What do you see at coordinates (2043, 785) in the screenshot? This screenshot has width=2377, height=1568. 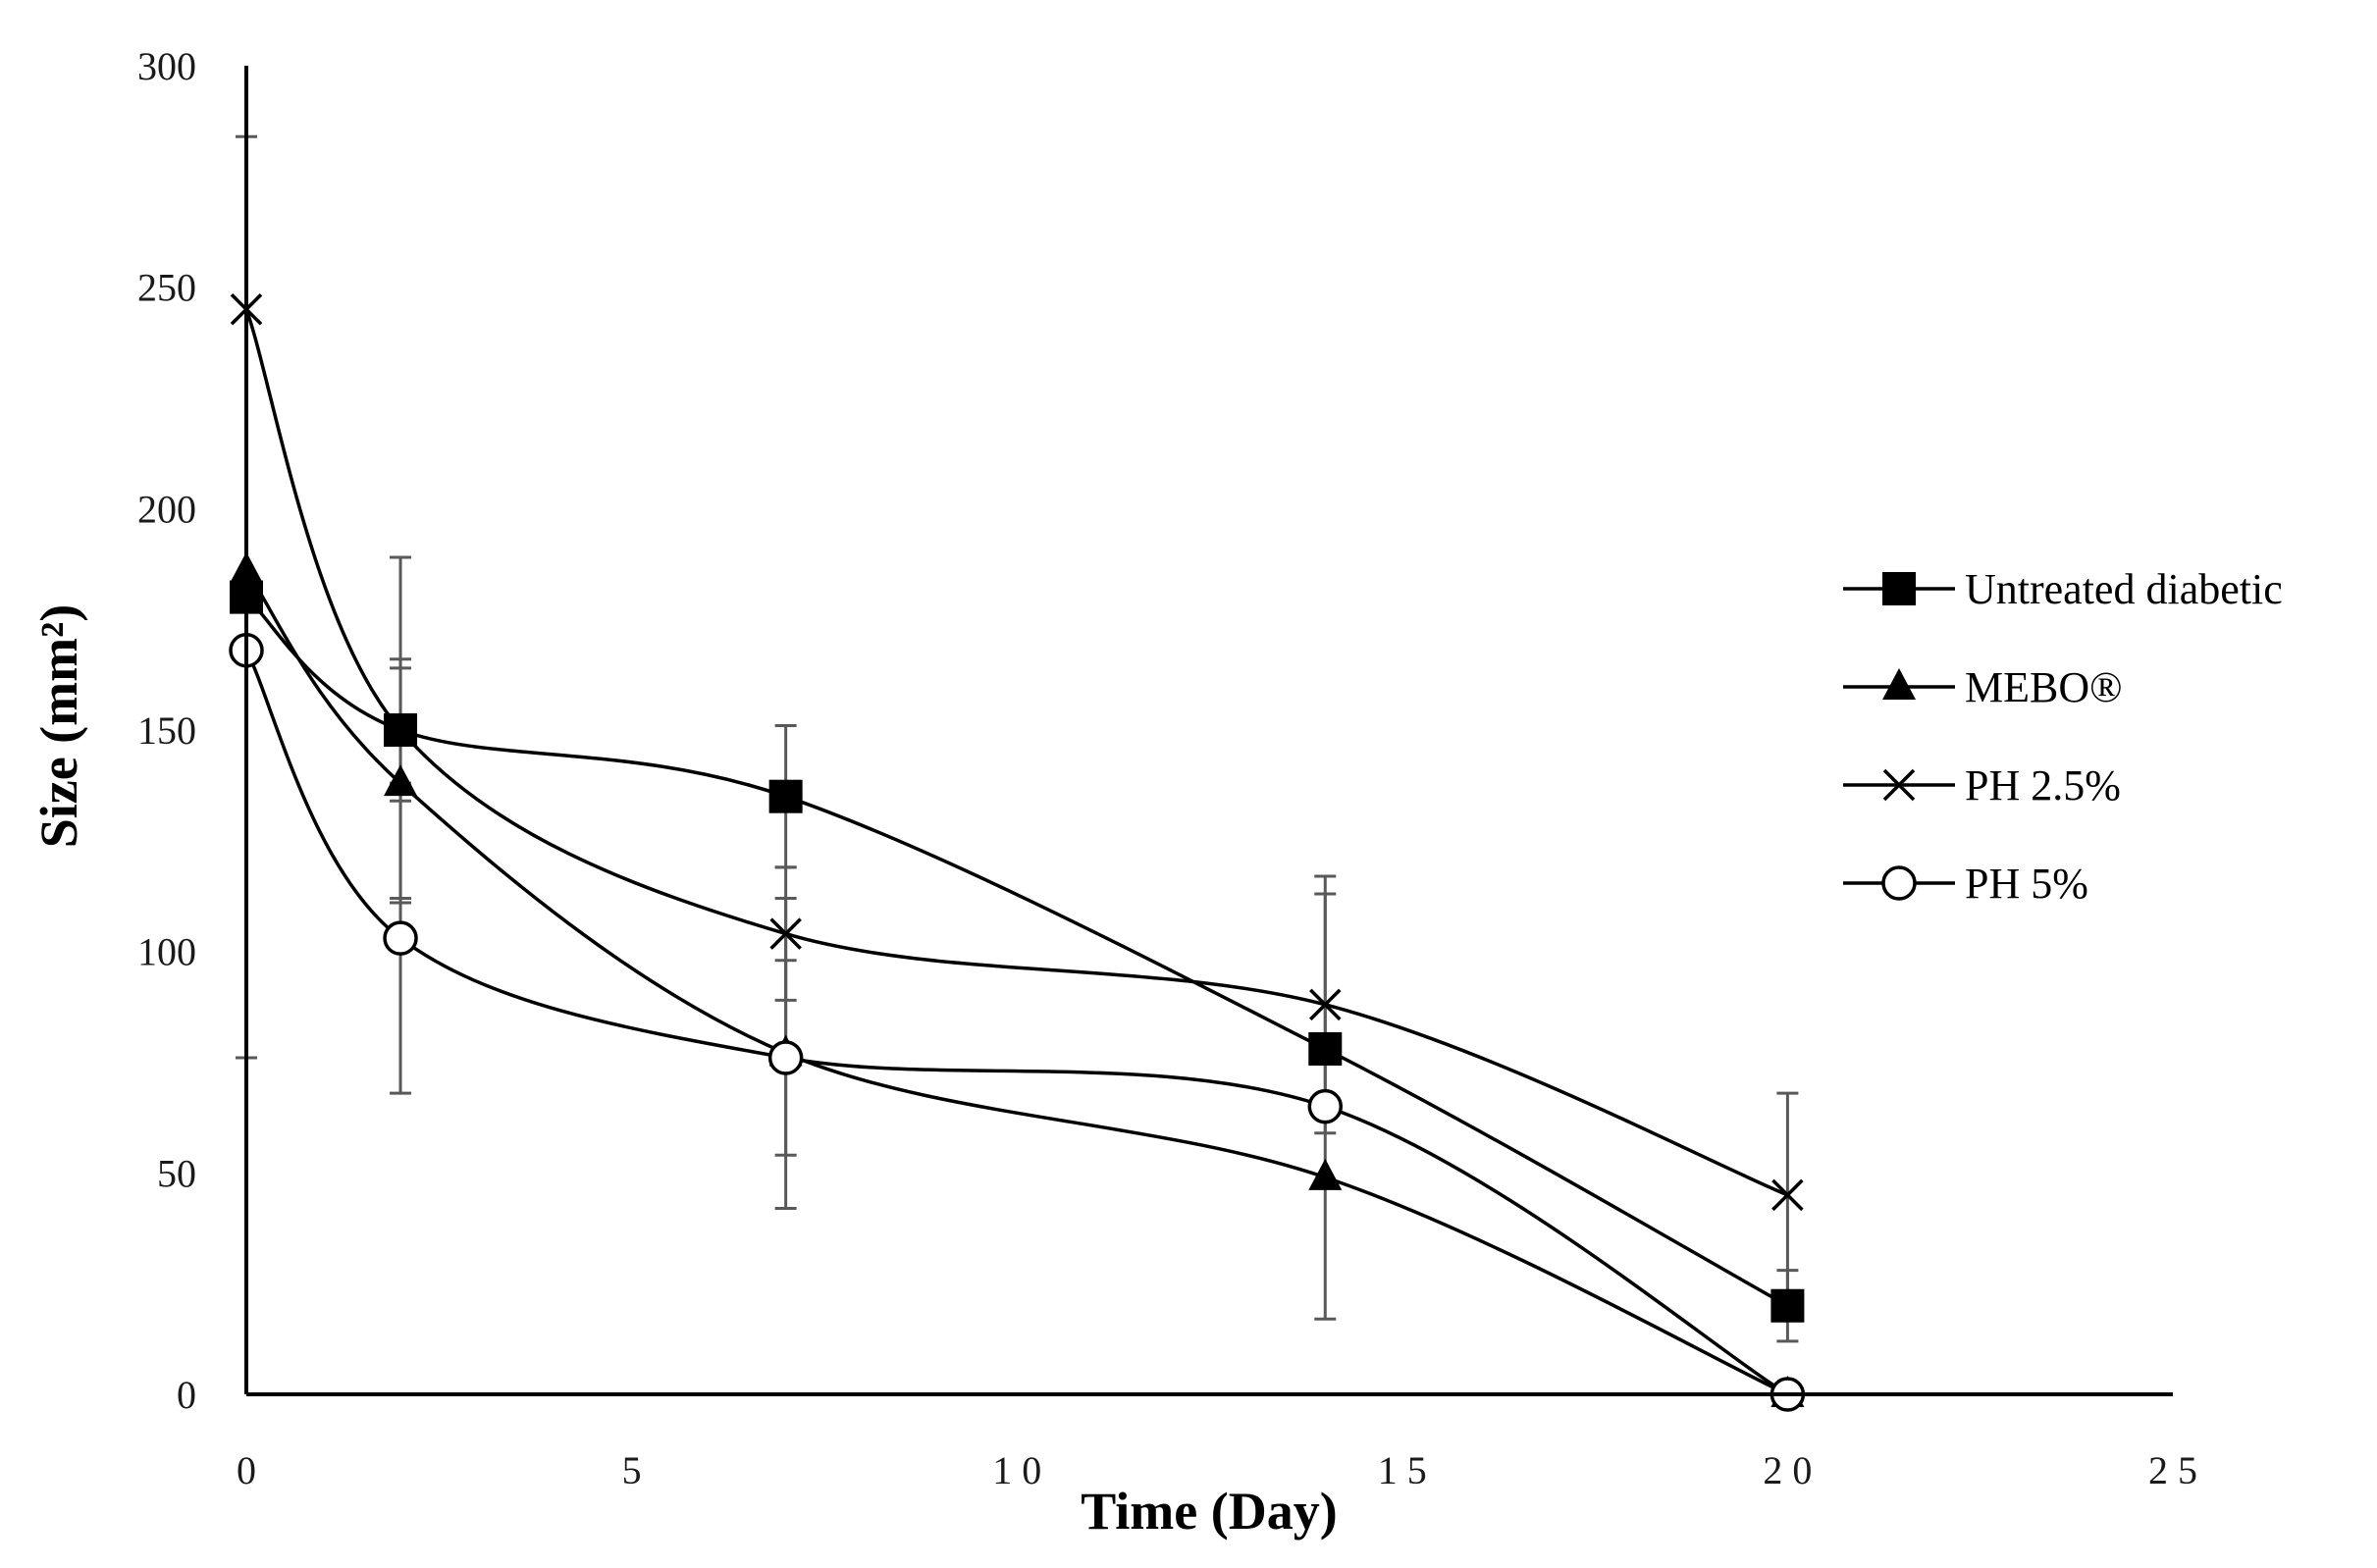 I see `legend-label: PH 2.5%` at bounding box center [2043, 785].